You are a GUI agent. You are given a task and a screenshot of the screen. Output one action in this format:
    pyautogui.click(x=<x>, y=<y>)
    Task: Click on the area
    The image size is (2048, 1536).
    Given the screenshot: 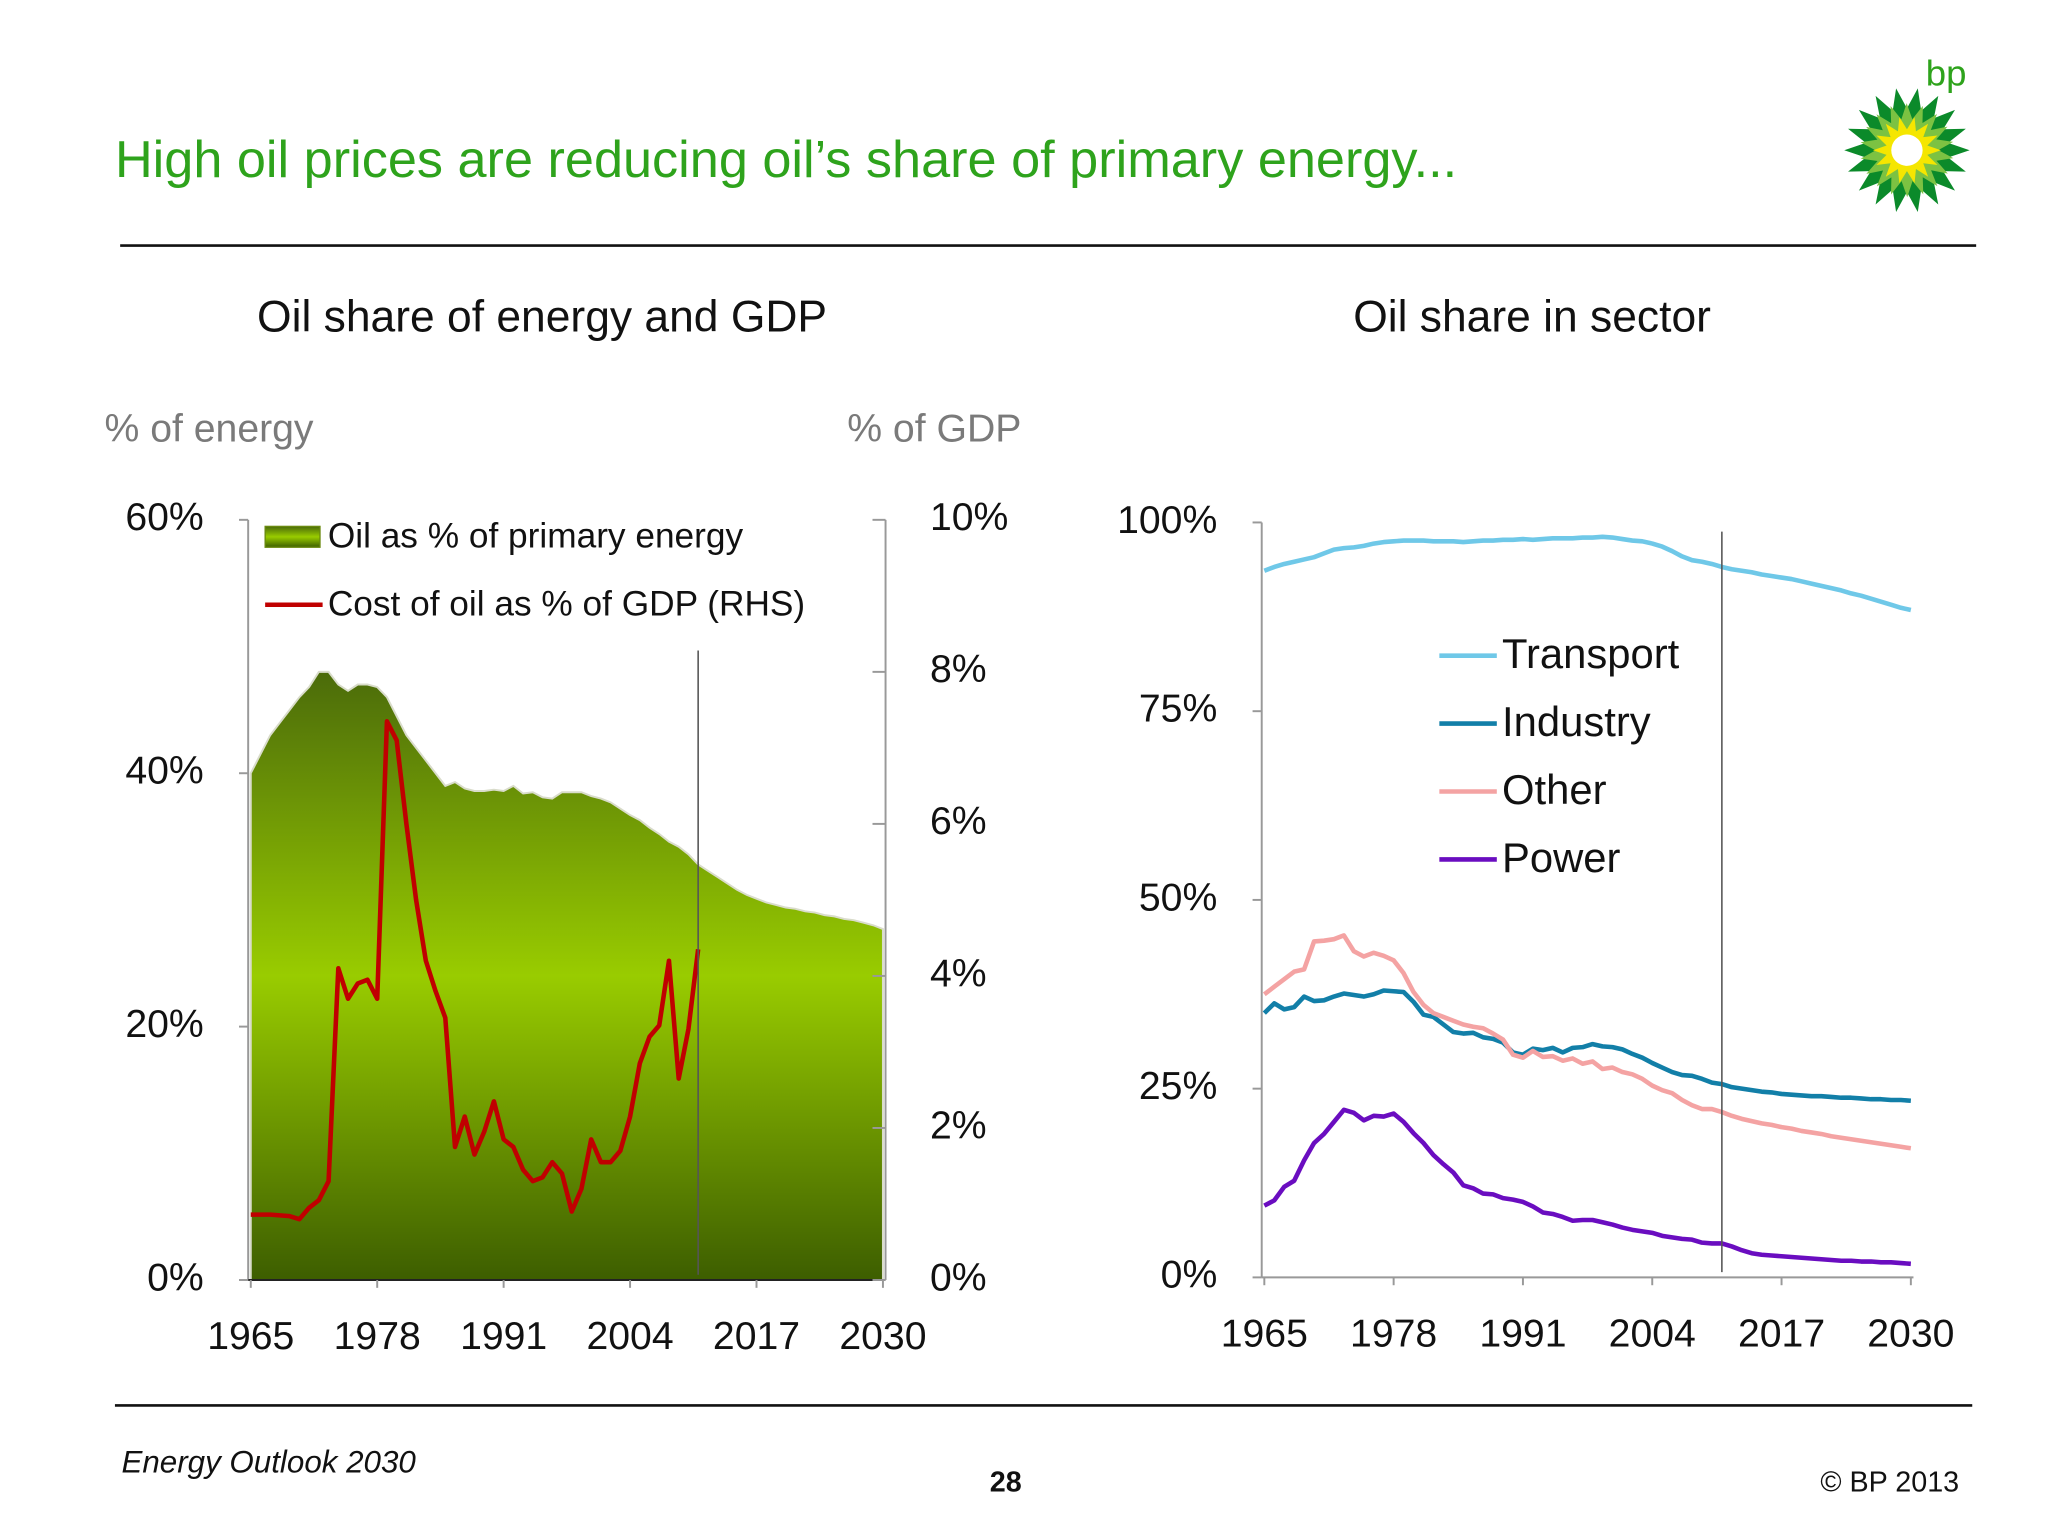 What is the action you would take?
    pyautogui.click(x=566, y=975)
    